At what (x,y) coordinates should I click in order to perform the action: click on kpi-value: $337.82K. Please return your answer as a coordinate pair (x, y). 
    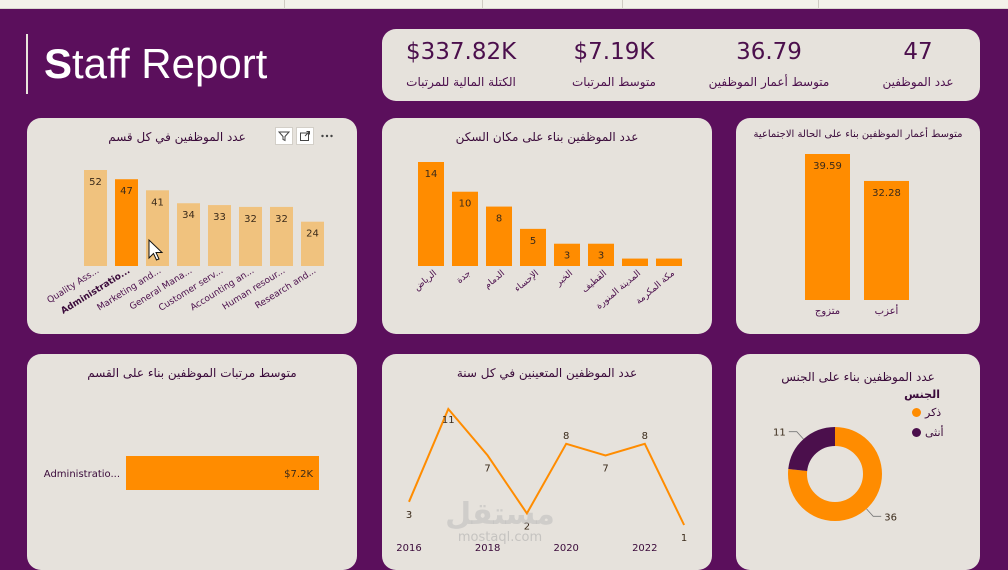
    Looking at the image, I should click on (461, 52).